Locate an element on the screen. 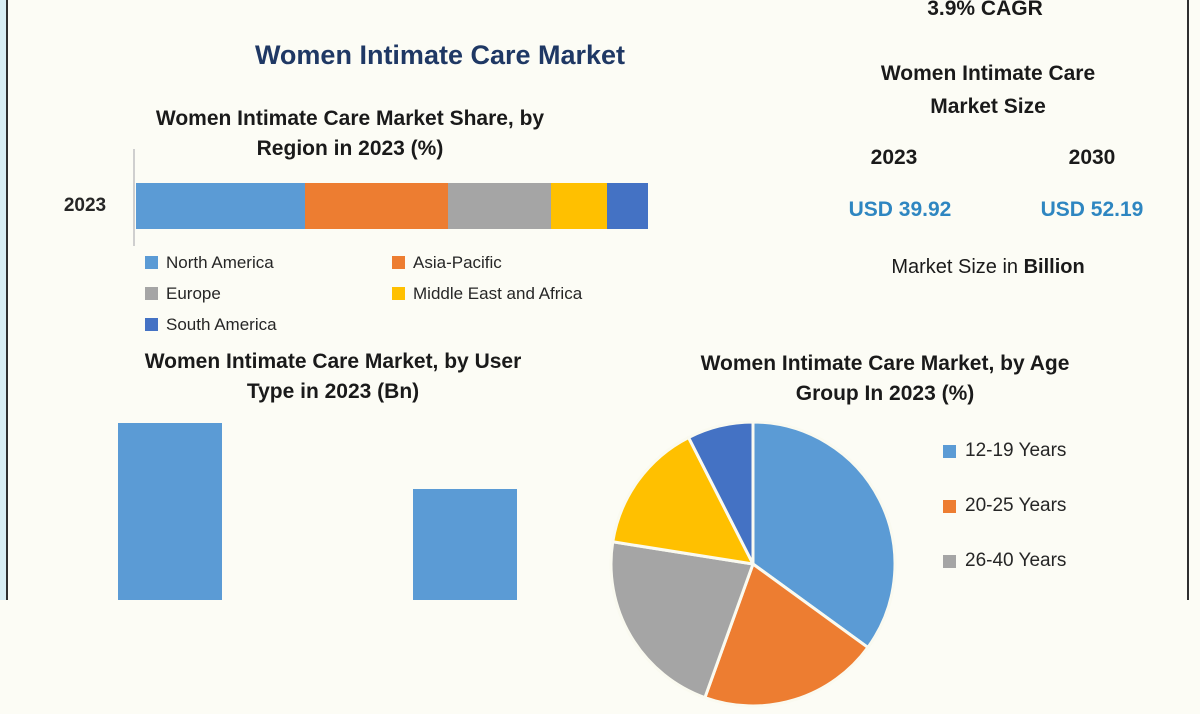 The image size is (1200, 714). legend-label: Europe is located at coordinates (193, 293).